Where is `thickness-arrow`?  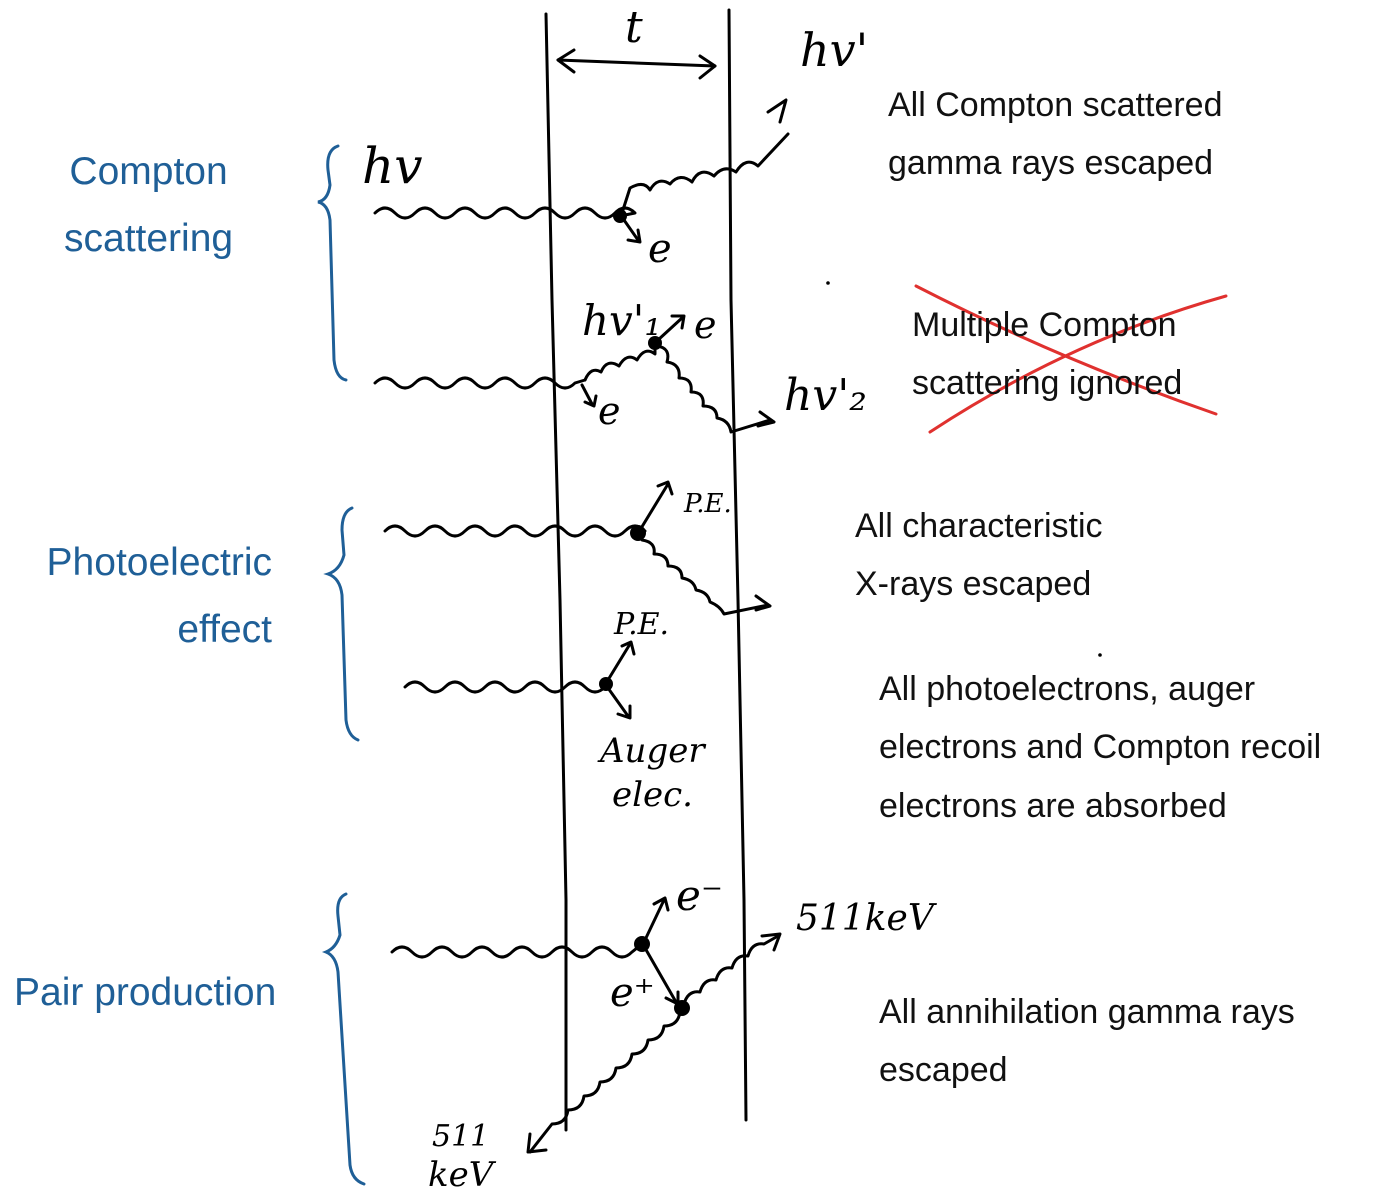 thickness-arrow is located at coordinates (636, 64).